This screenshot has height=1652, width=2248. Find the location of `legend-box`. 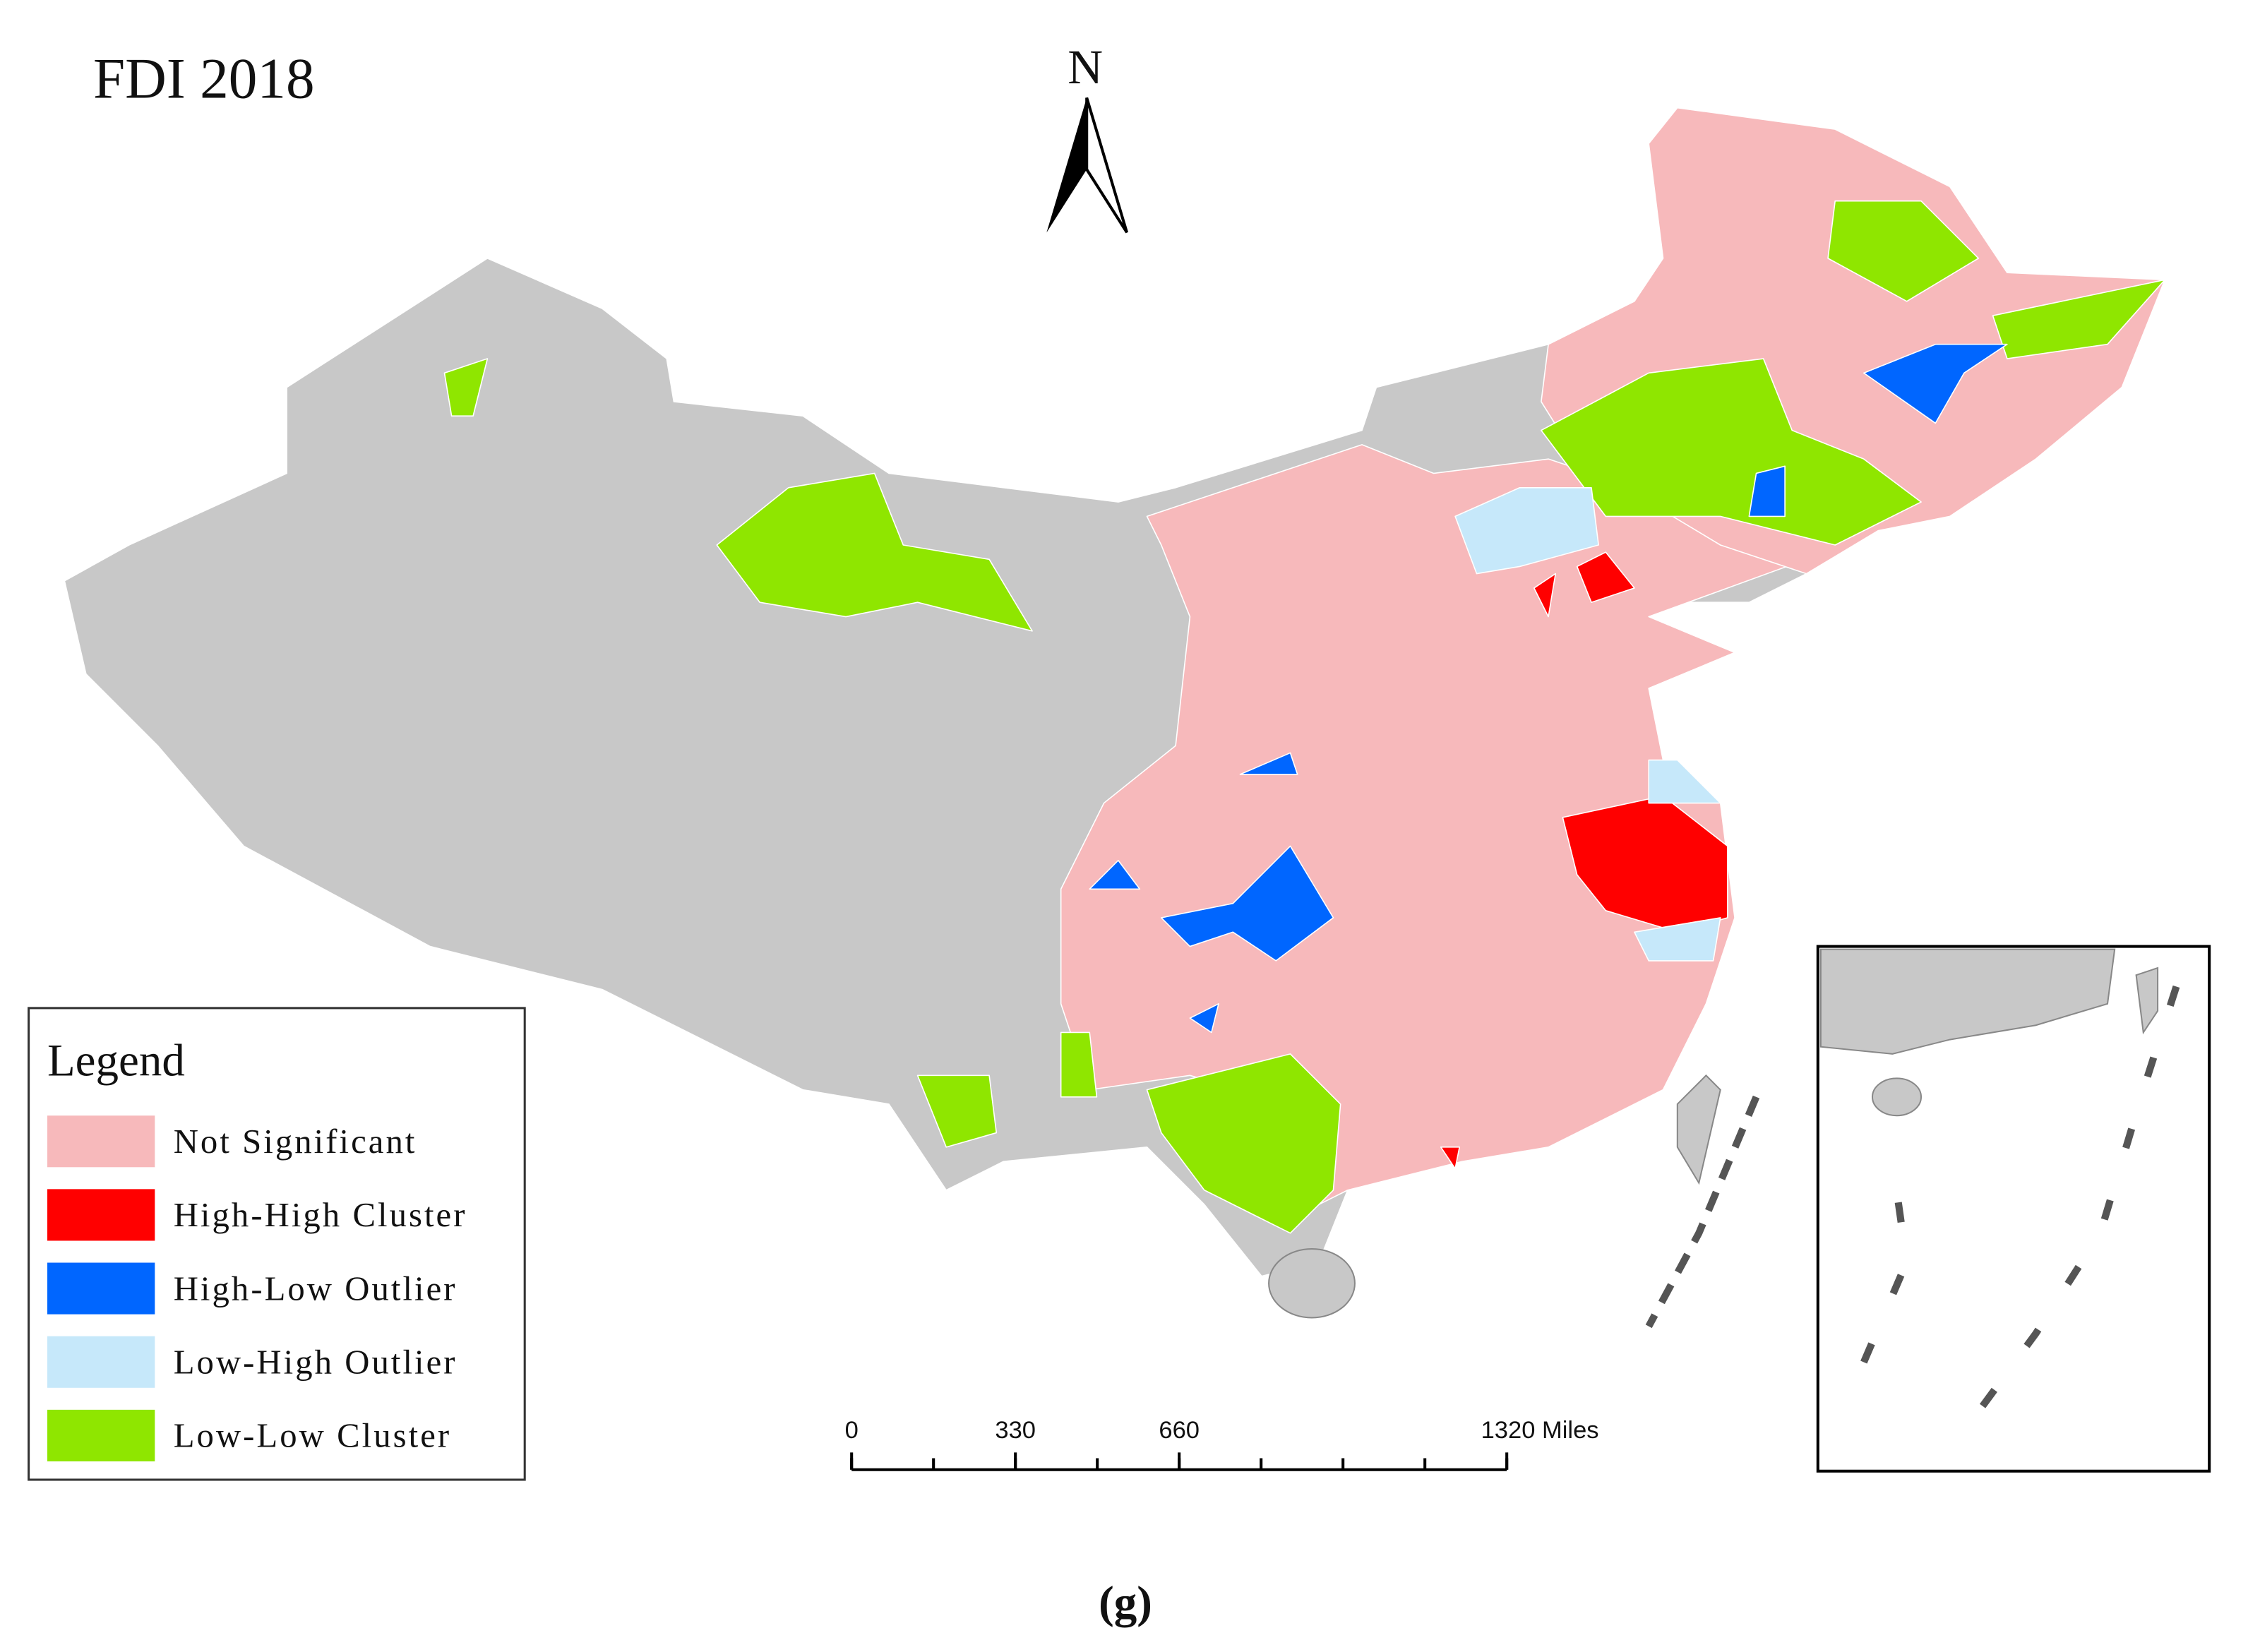

legend-box is located at coordinates (277, 1244).